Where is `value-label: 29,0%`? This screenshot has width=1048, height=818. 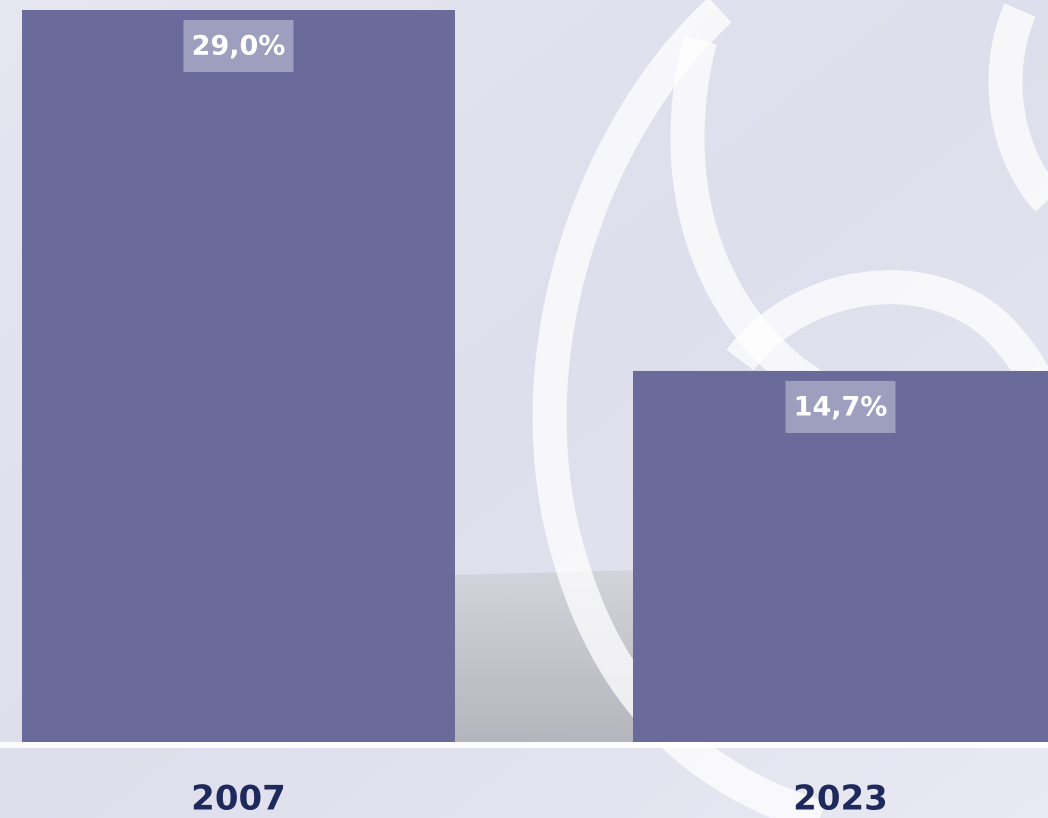 value-label: 29,0% is located at coordinates (239, 46).